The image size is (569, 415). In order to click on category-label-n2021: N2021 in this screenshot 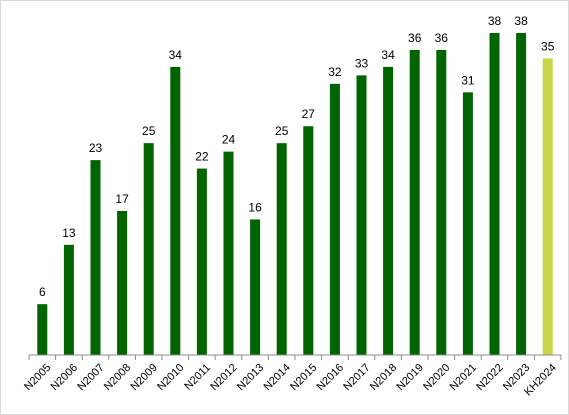, I will do `click(463, 377)`.